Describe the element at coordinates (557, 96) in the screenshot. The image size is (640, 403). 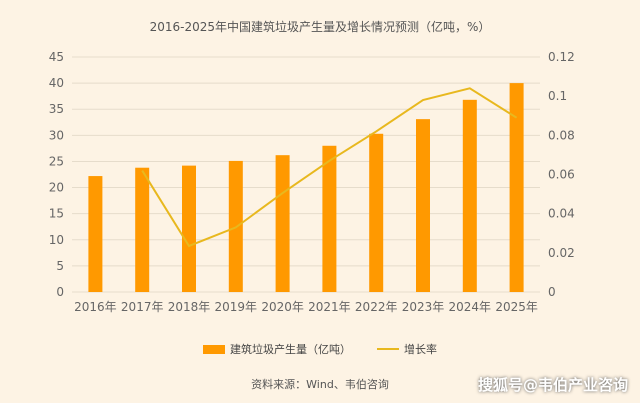
I see `y-right-tick-label: 0.1` at that location.